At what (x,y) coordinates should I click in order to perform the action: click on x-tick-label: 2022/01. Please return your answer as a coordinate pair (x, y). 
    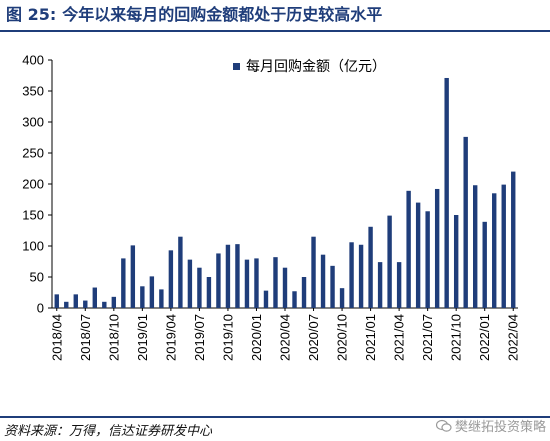
    Looking at the image, I should click on (484, 337).